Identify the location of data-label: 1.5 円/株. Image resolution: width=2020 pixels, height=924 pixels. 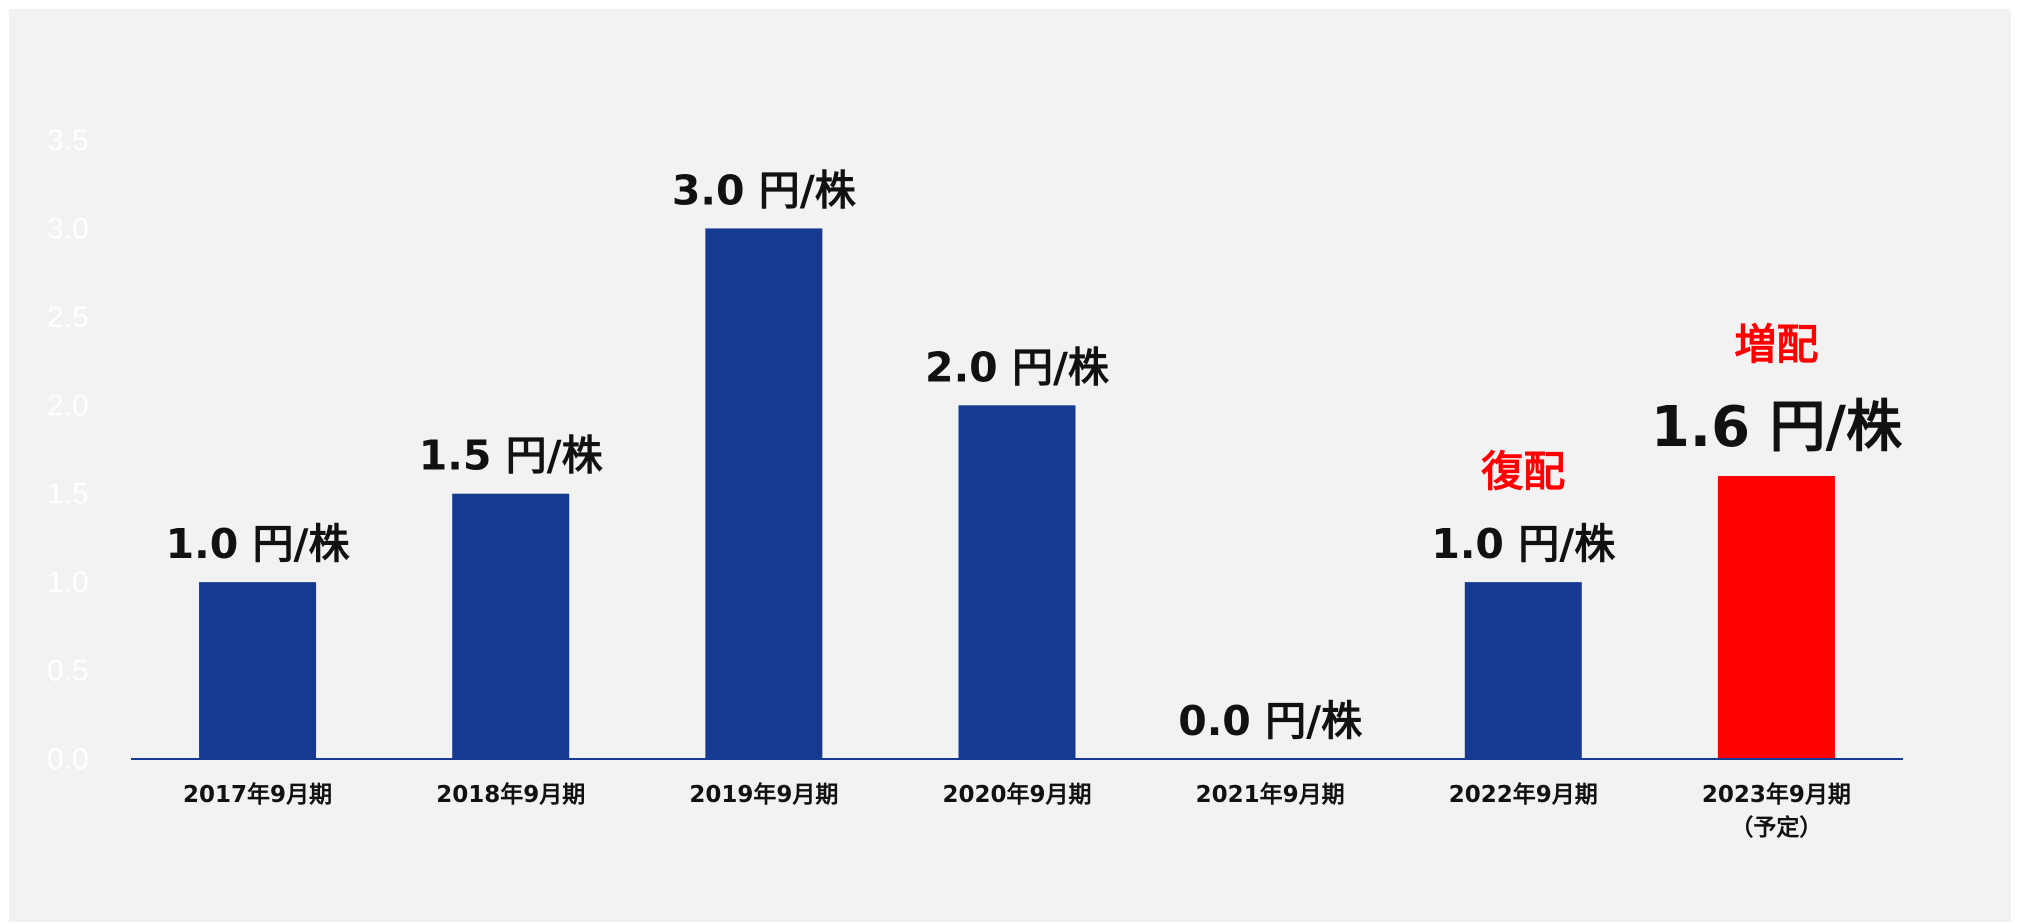
(511, 456).